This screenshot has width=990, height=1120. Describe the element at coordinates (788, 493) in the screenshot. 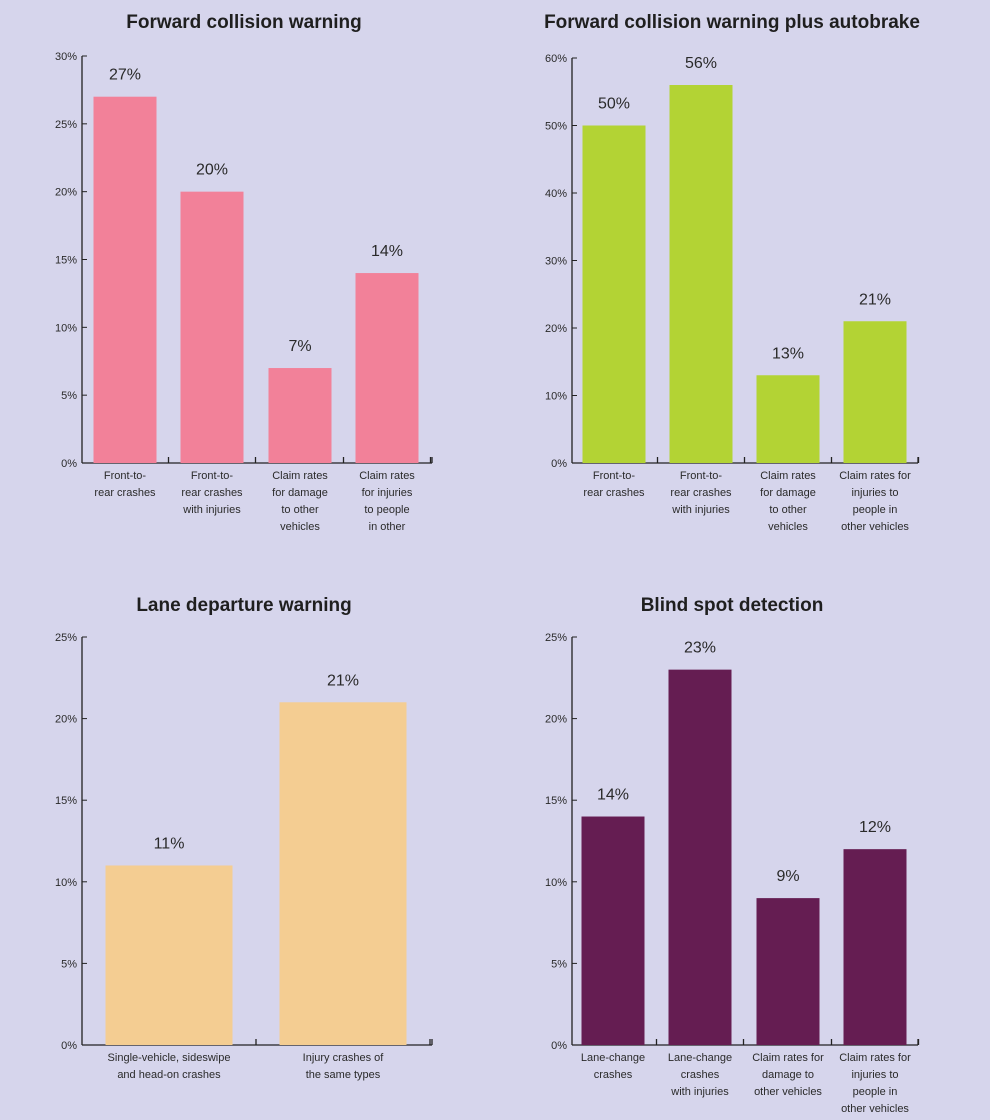

I see `category-label-line: for damage` at that location.